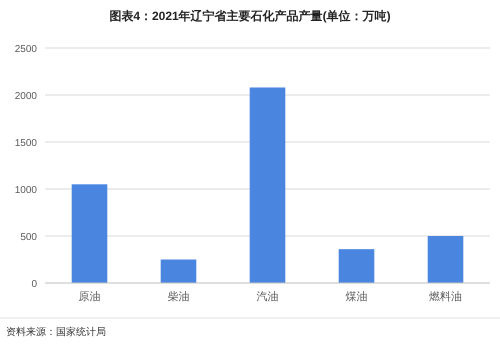  What do you see at coordinates (89, 296) in the screenshot?
I see `x-tick-label: 原油` at bounding box center [89, 296].